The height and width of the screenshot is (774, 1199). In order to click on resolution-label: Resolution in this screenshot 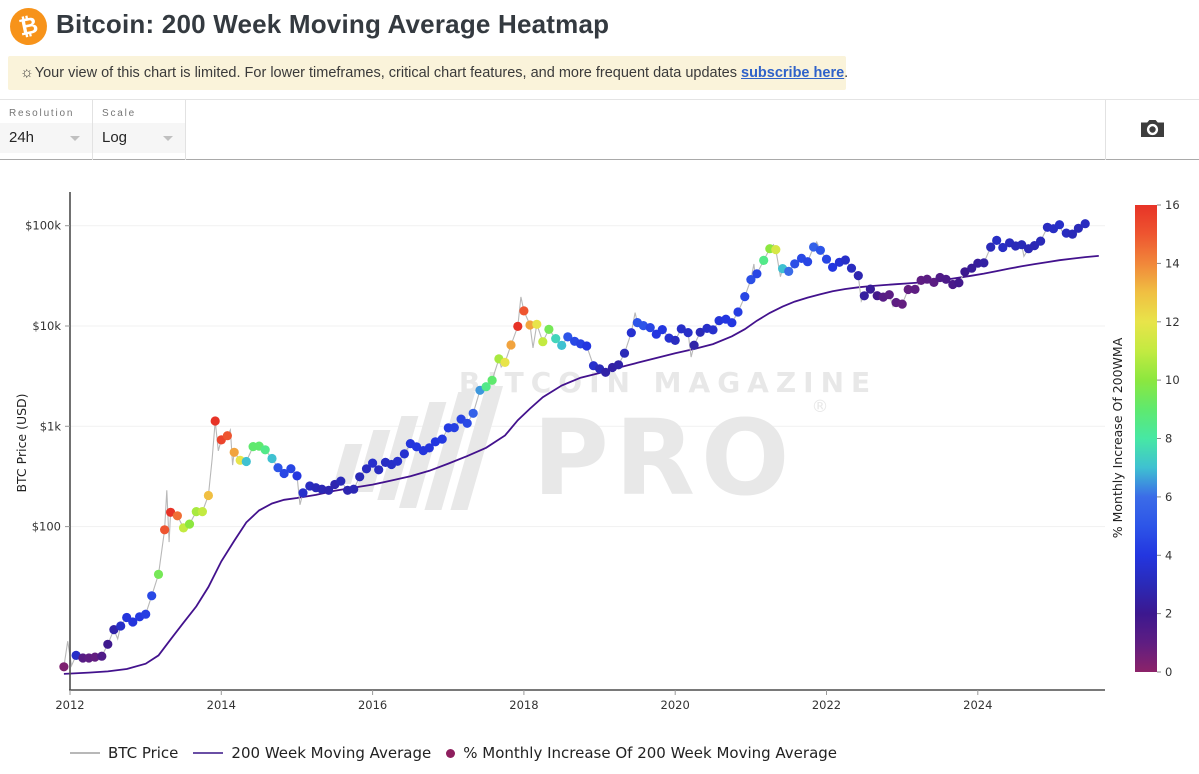, I will do `click(42, 113)`.